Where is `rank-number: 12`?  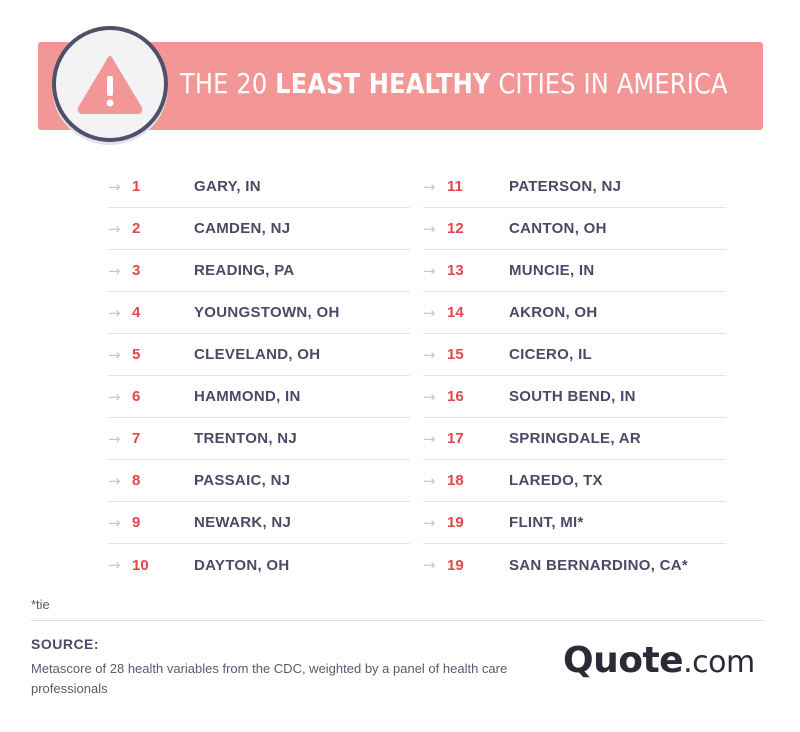
rank-number: 12 is located at coordinates (455, 228).